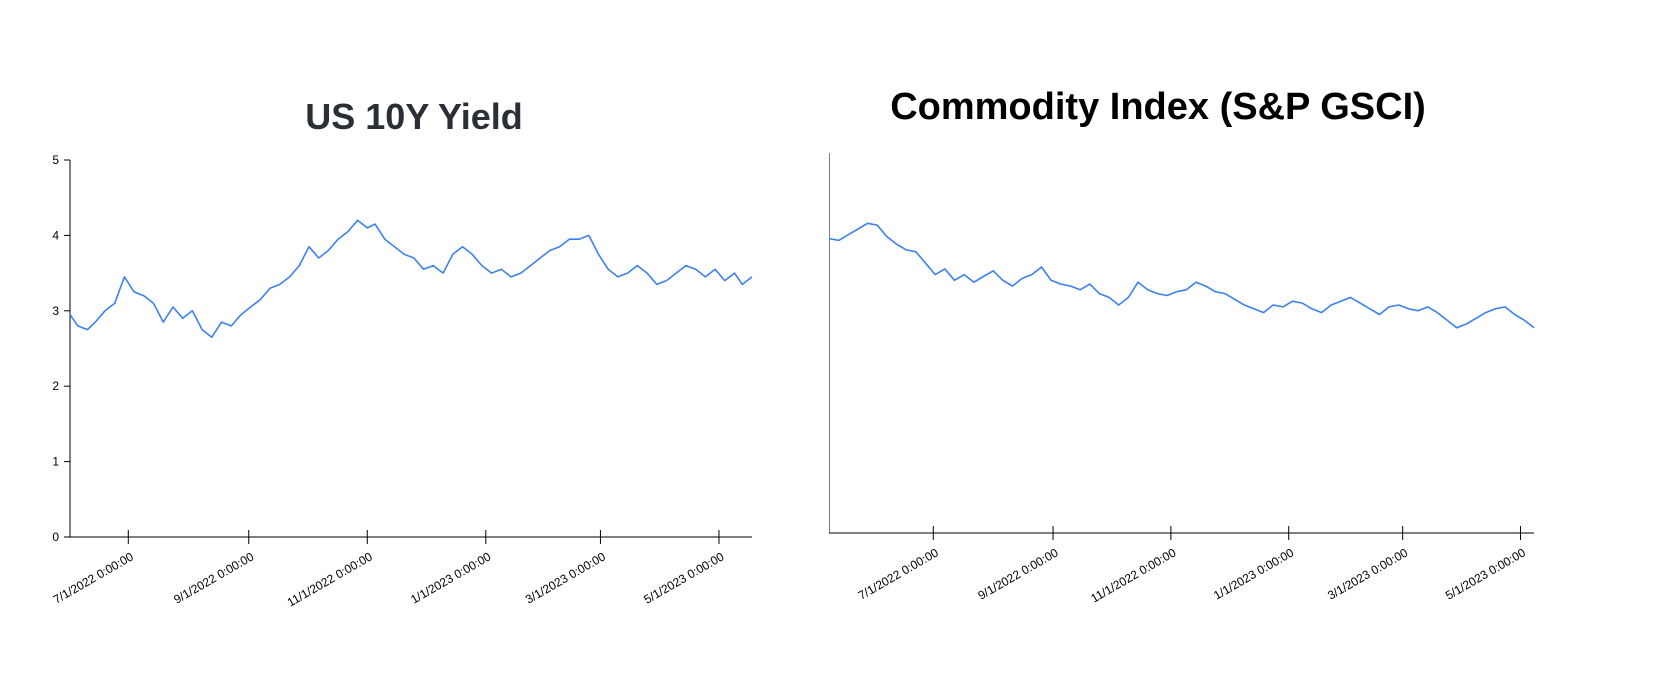  Describe the element at coordinates (414, 116) in the screenshot. I see `chart-title: US 10Y Yield` at that location.